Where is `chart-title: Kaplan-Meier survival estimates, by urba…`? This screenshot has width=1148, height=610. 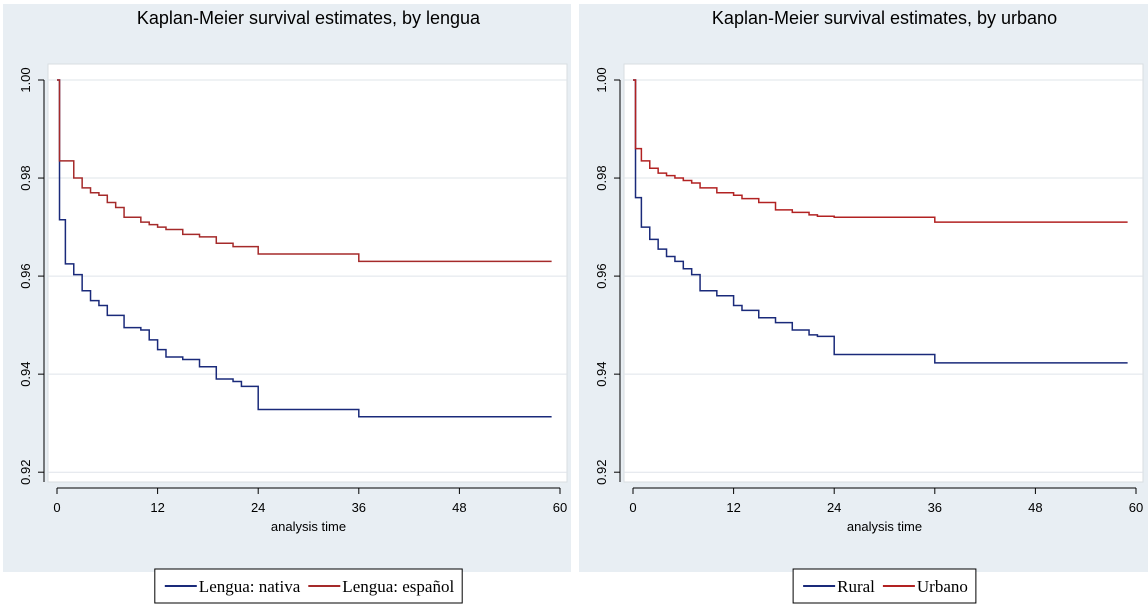
chart-title: Kaplan-Meier survival estimates, by urba… is located at coordinates (884, 18).